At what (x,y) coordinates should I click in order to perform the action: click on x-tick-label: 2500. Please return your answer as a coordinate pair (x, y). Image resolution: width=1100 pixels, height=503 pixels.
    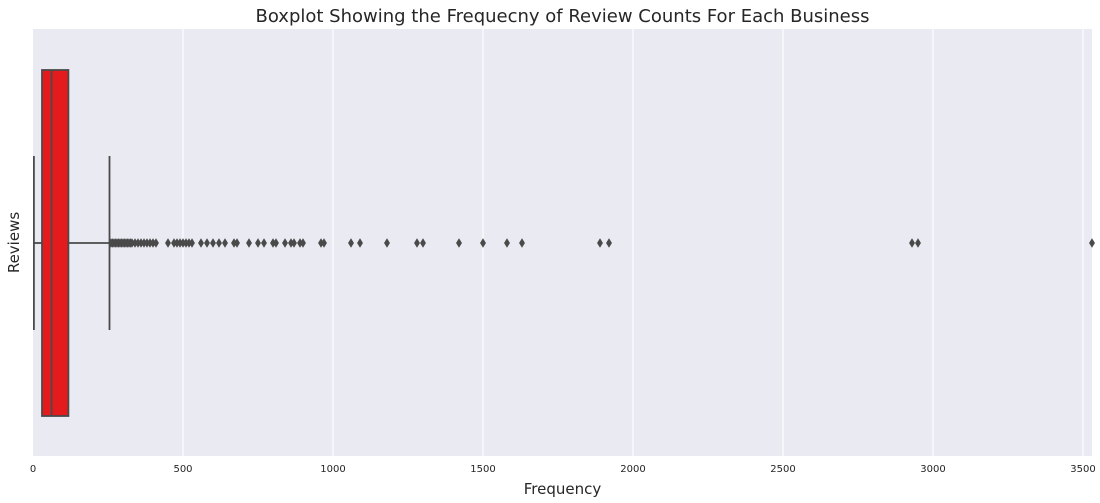
    Looking at the image, I should click on (782, 469).